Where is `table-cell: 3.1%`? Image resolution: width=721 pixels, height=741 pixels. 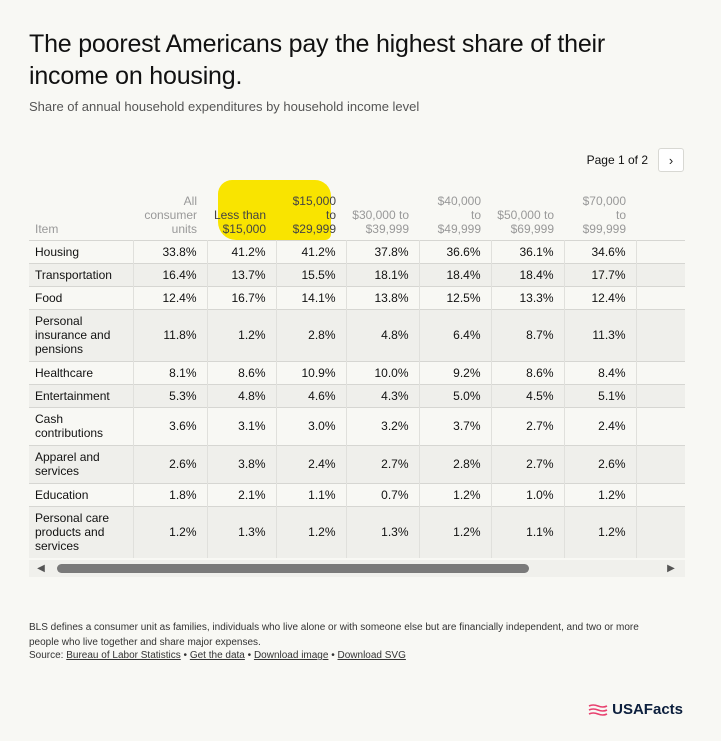
table-cell: 3.1% is located at coordinates (241, 426).